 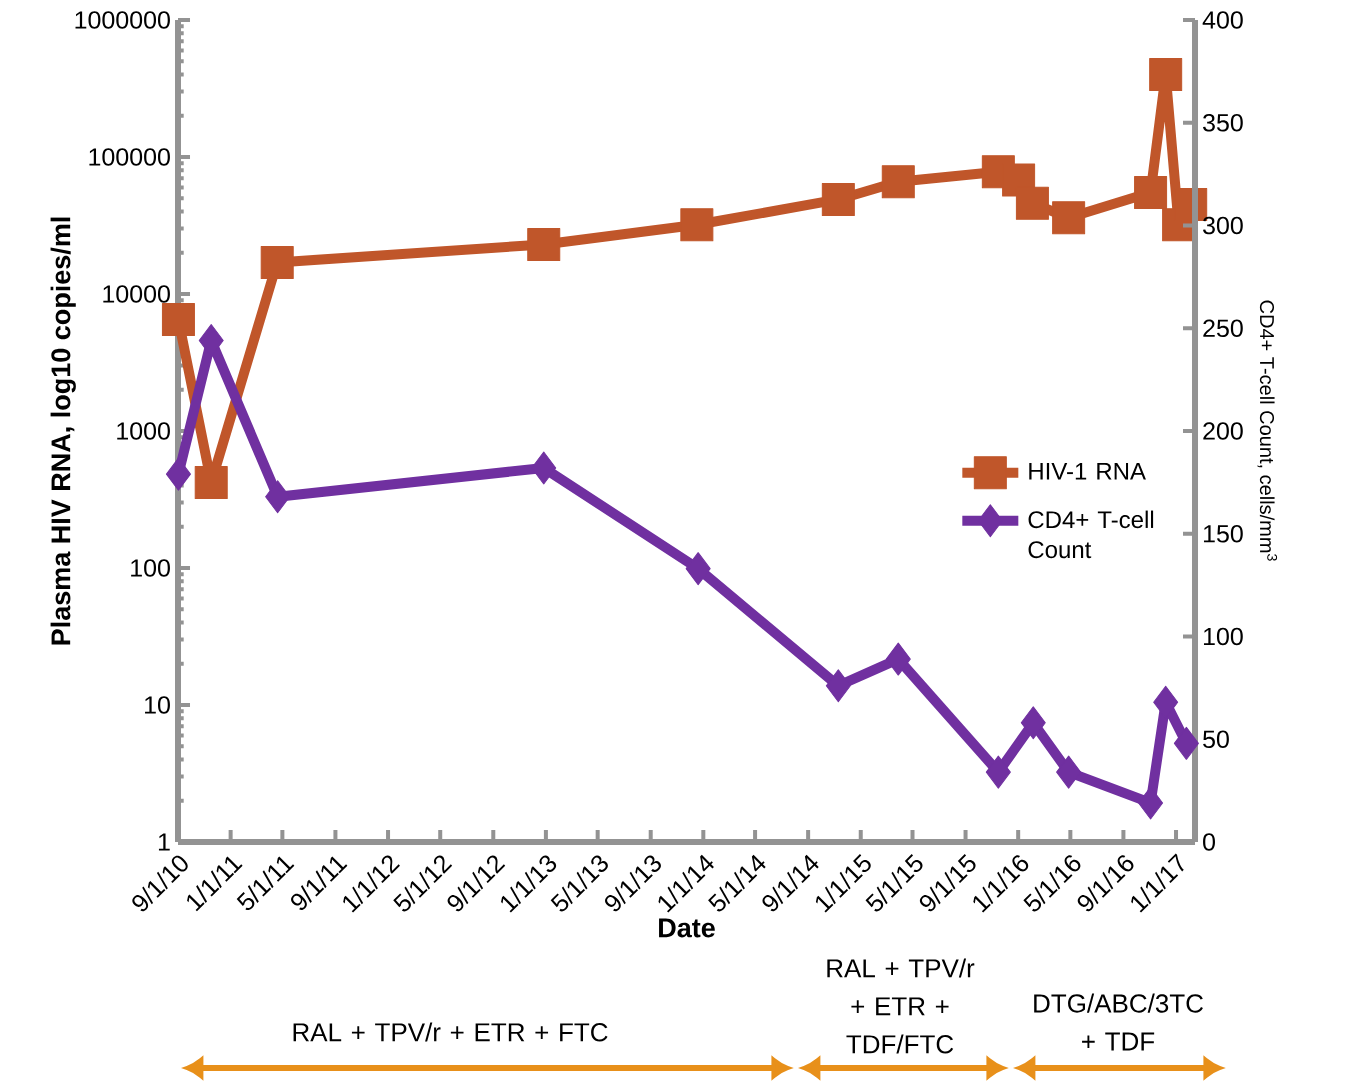 What do you see at coordinates (157, 705) in the screenshot?
I see `y-tick-label: 10` at bounding box center [157, 705].